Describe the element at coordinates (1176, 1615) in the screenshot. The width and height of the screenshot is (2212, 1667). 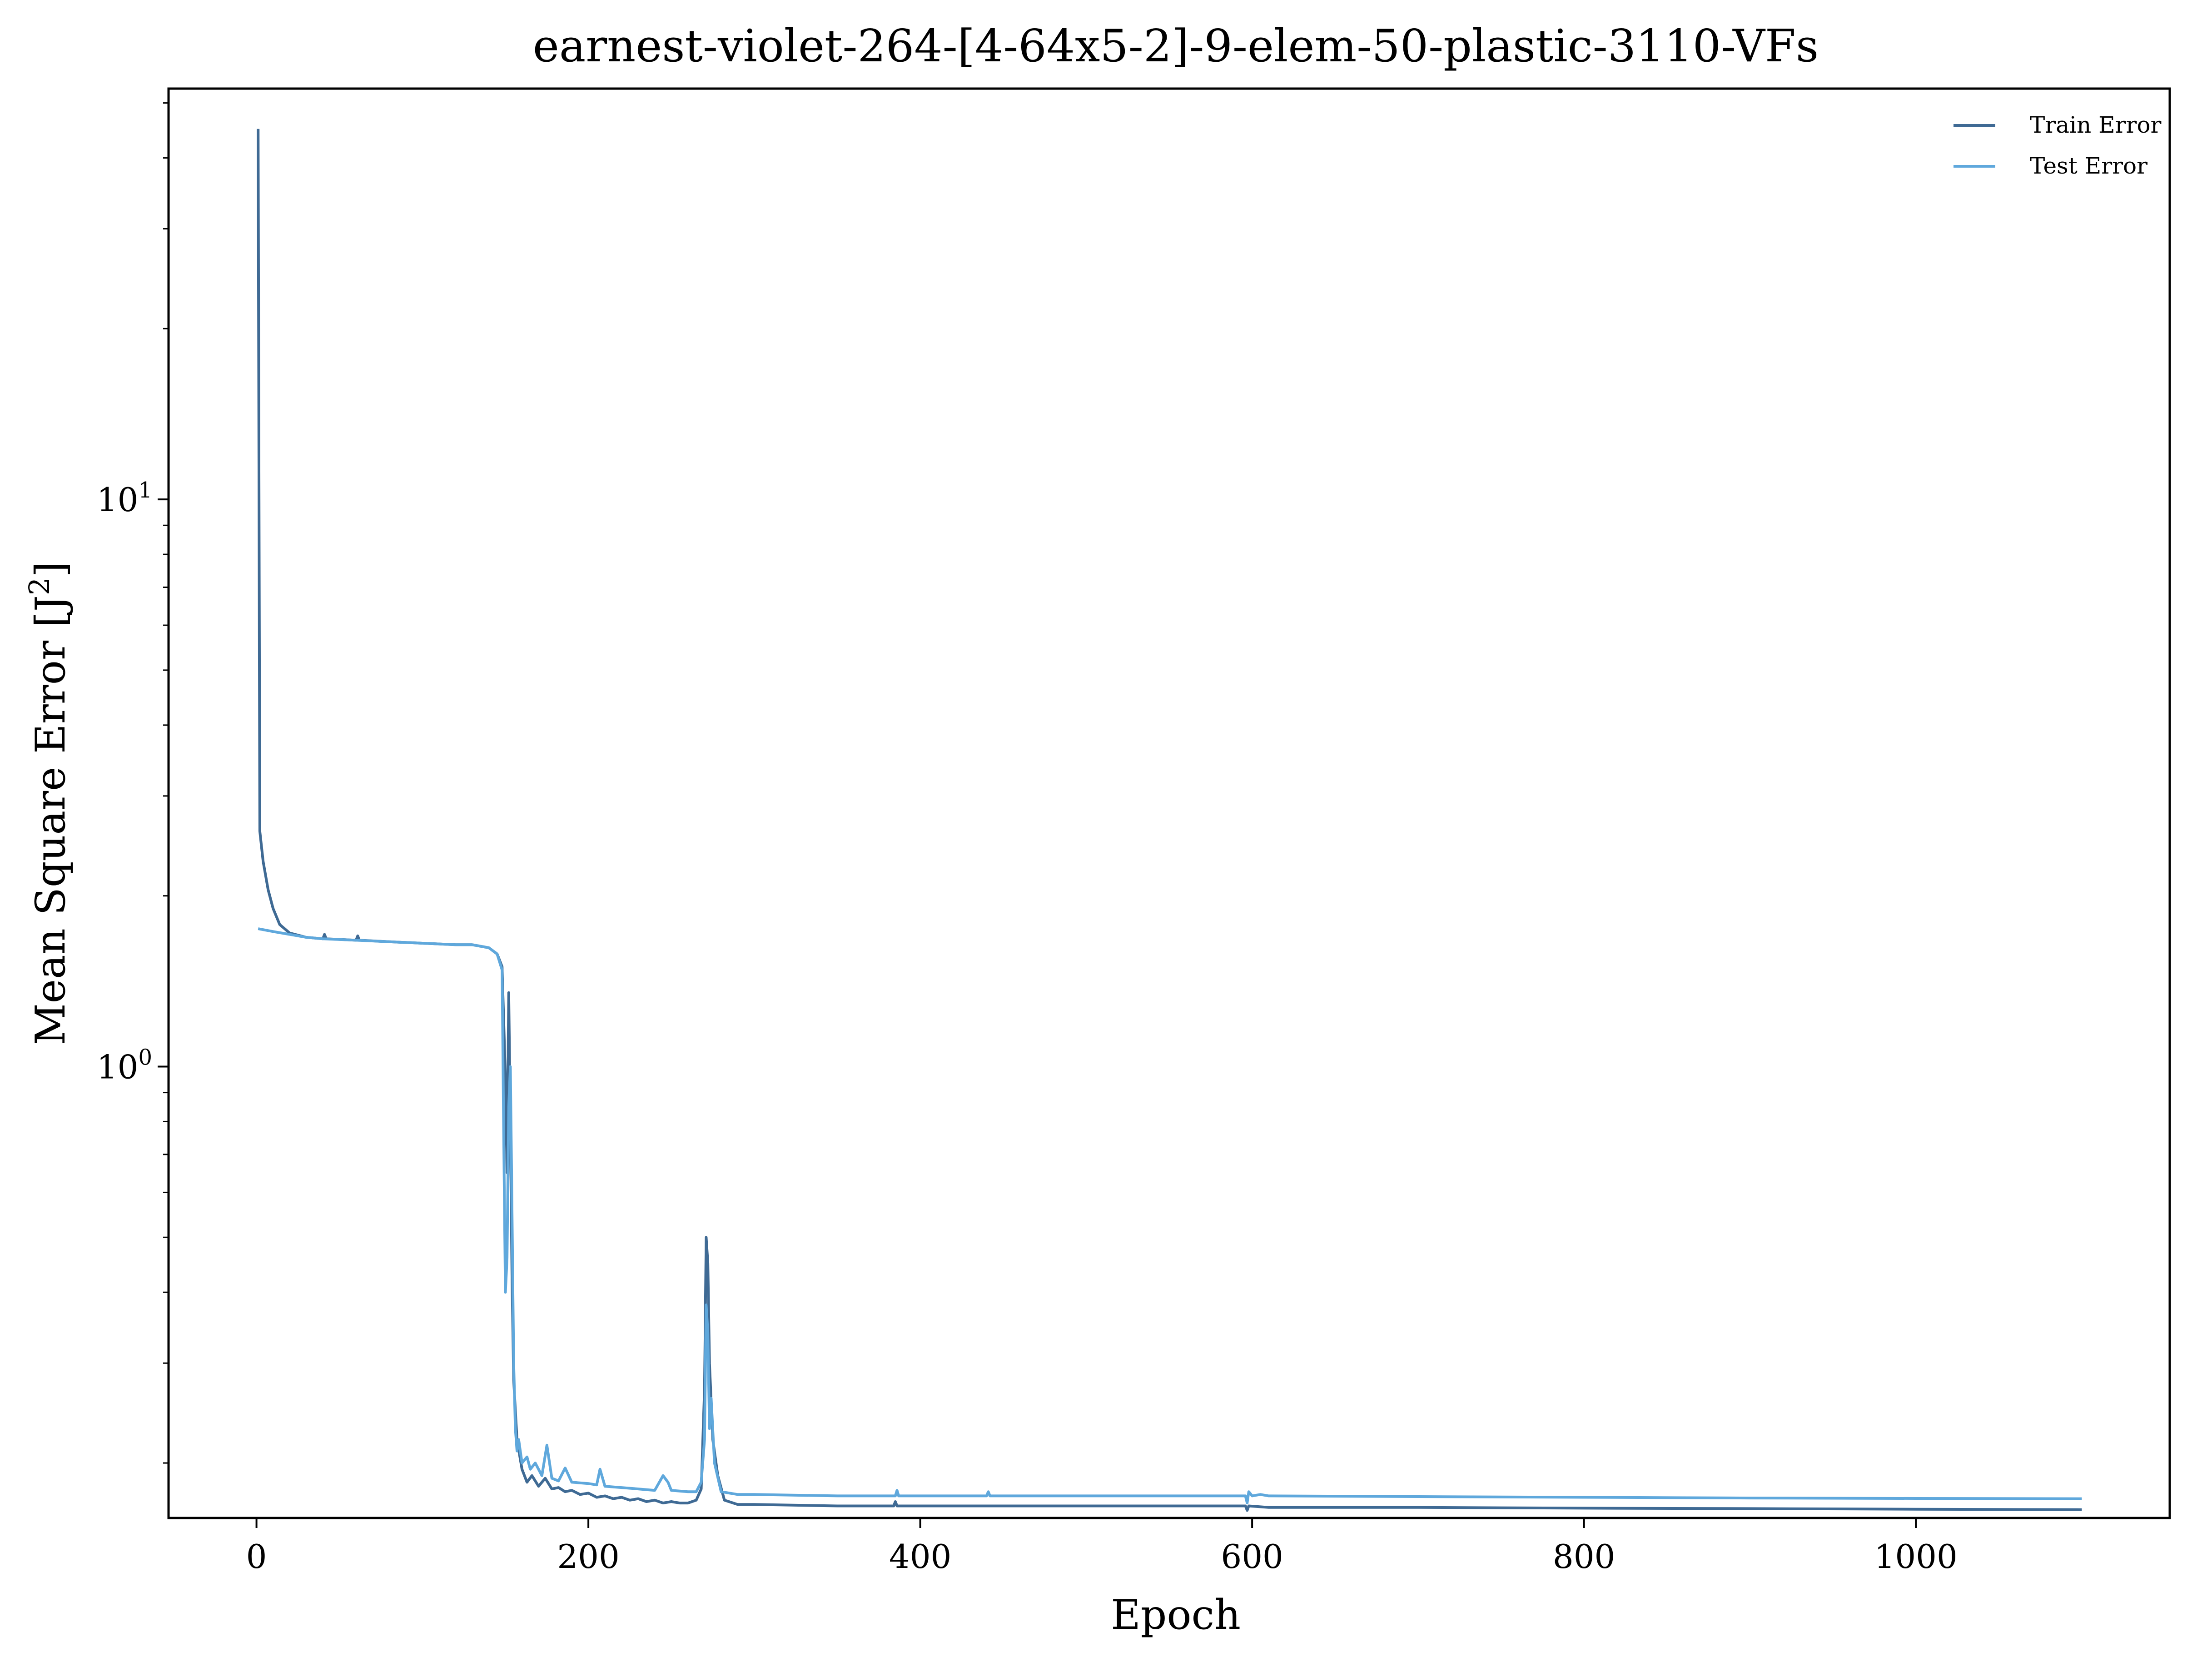
I see `x-axis-label: Epoch` at that location.